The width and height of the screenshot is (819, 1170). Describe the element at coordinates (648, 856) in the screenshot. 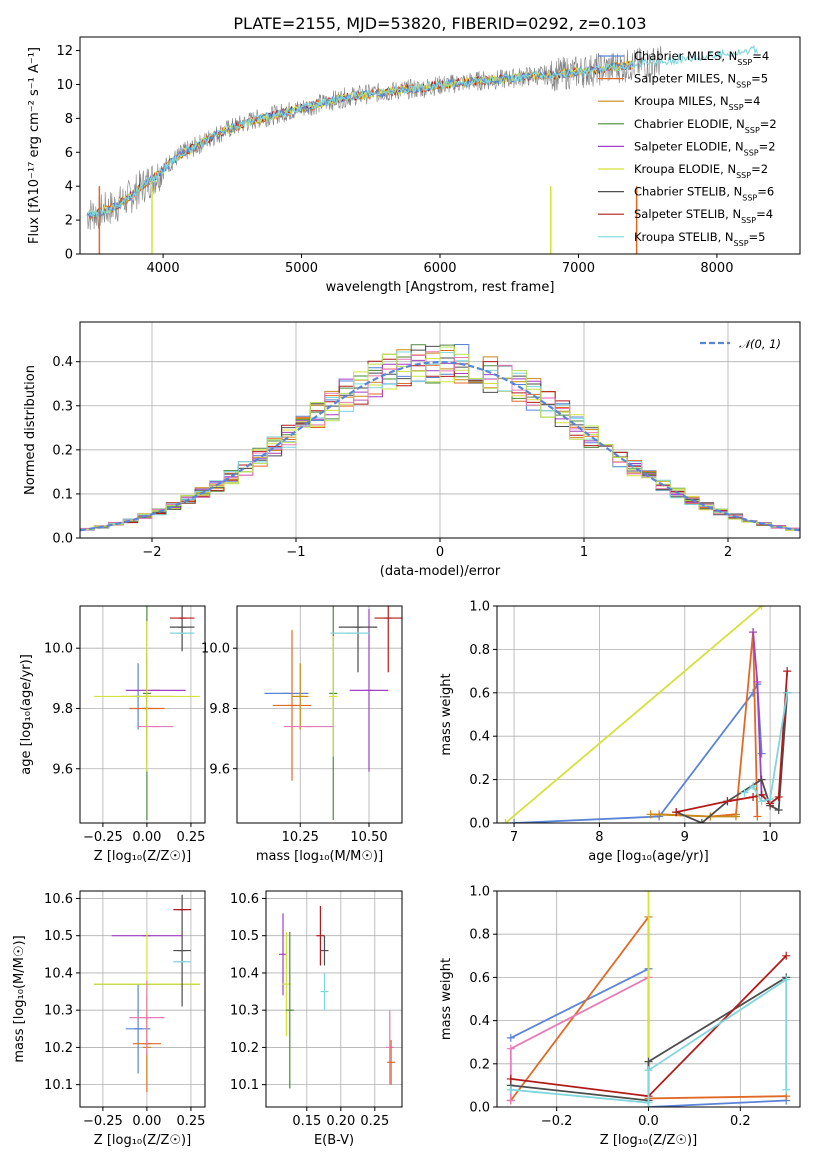

I see `x-axis-label: age [log₁₀(age/yr)]` at that location.